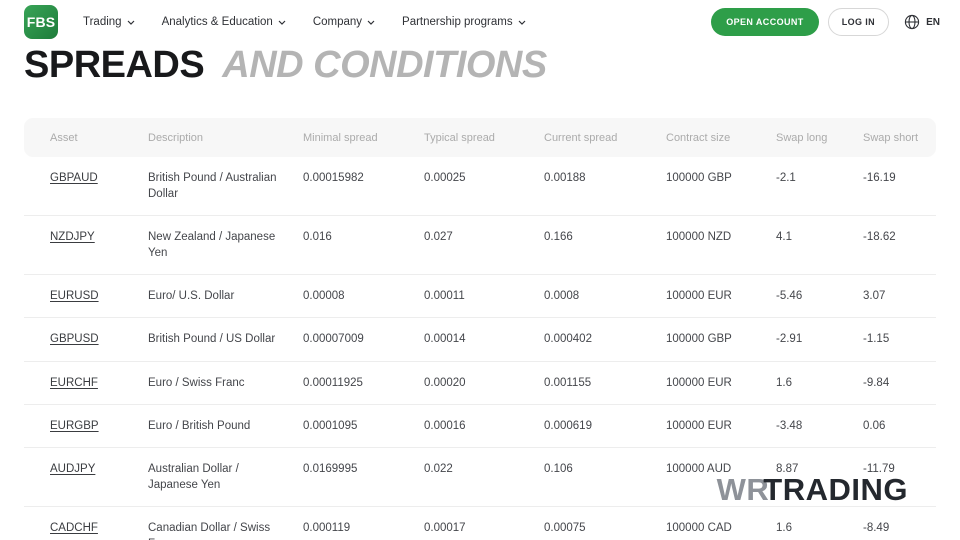  What do you see at coordinates (699, 527) in the screenshot?
I see `contract-size-cell: 100000 CAD` at bounding box center [699, 527].